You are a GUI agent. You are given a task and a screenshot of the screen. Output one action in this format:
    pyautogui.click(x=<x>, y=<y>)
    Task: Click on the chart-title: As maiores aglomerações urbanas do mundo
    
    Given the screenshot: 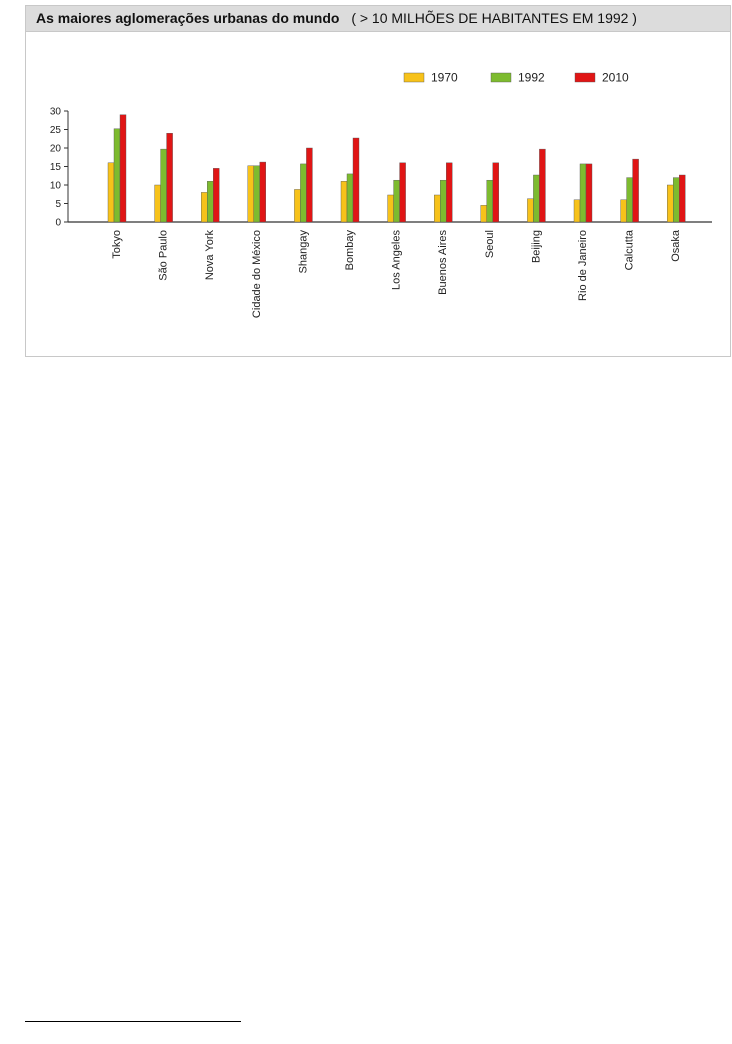 What is the action you would take?
    pyautogui.click(x=188, y=18)
    